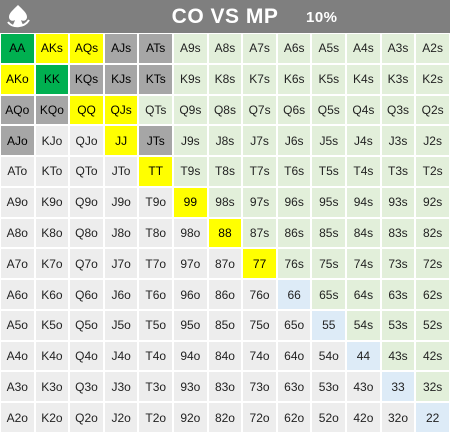 This screenshot has width=450, height=433. I want to click on hand-cell-54s: 54s, so click(363, 325).